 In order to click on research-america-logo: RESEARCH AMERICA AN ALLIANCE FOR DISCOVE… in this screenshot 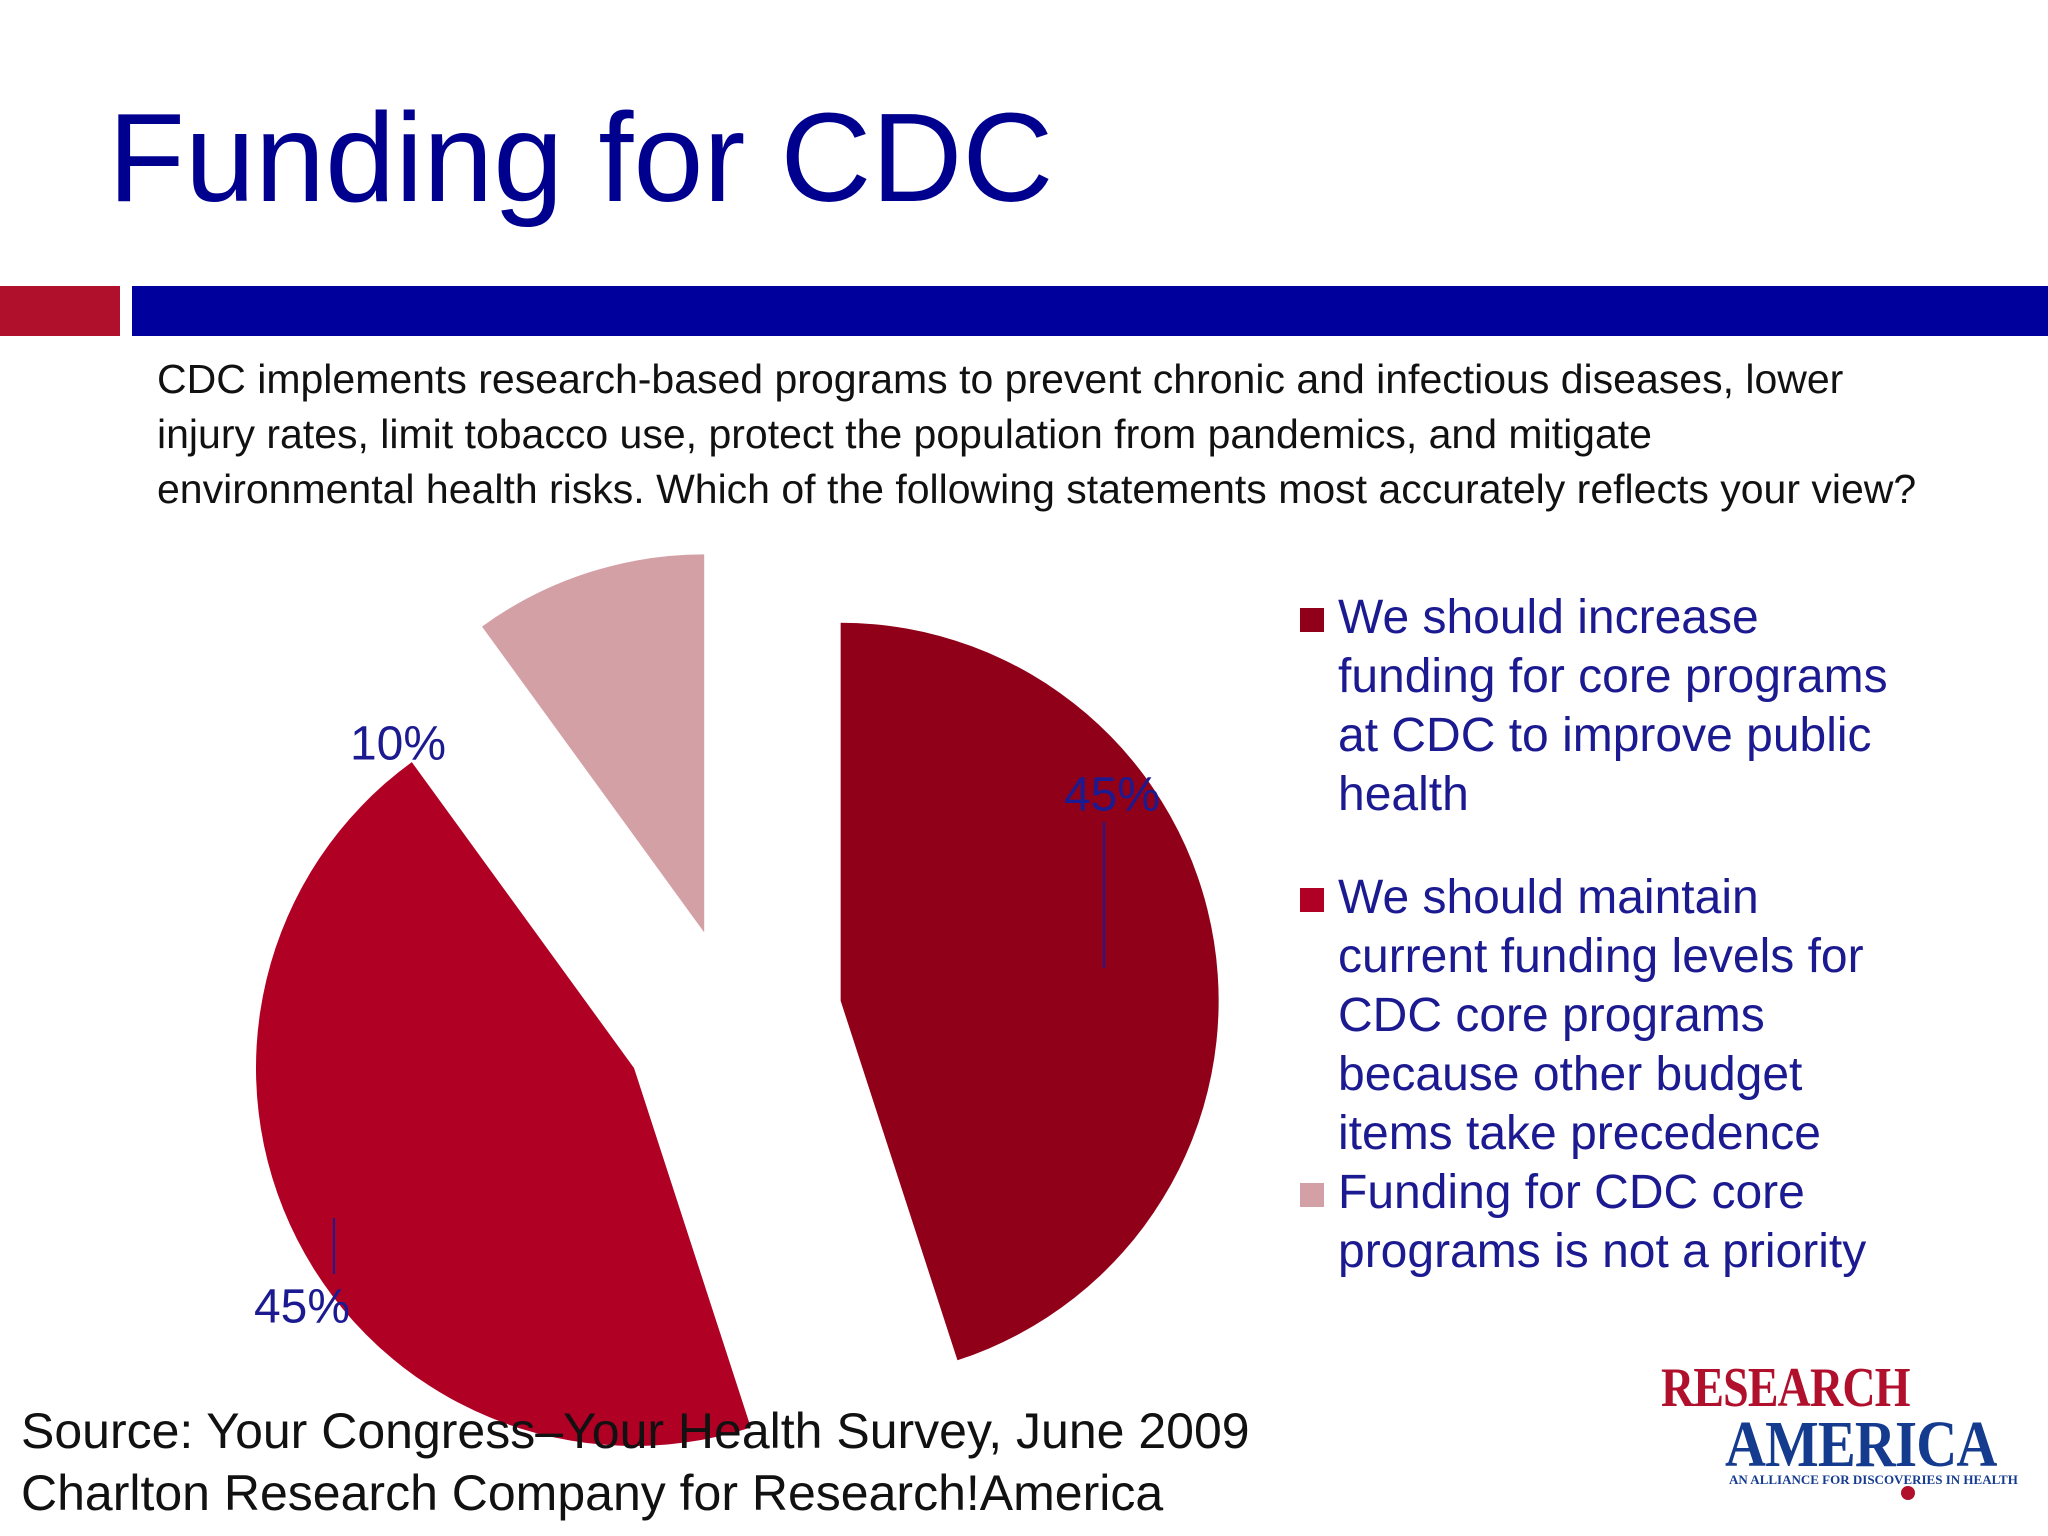, I will do `click(1836, 1430)`.